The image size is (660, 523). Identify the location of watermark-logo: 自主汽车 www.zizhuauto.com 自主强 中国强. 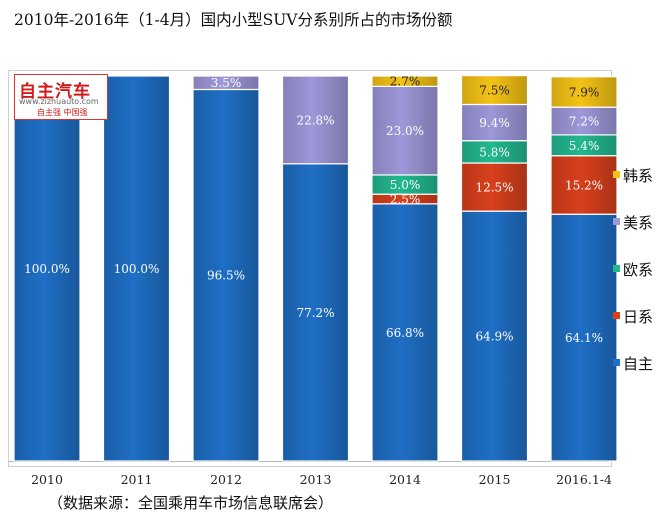
(61, 97).